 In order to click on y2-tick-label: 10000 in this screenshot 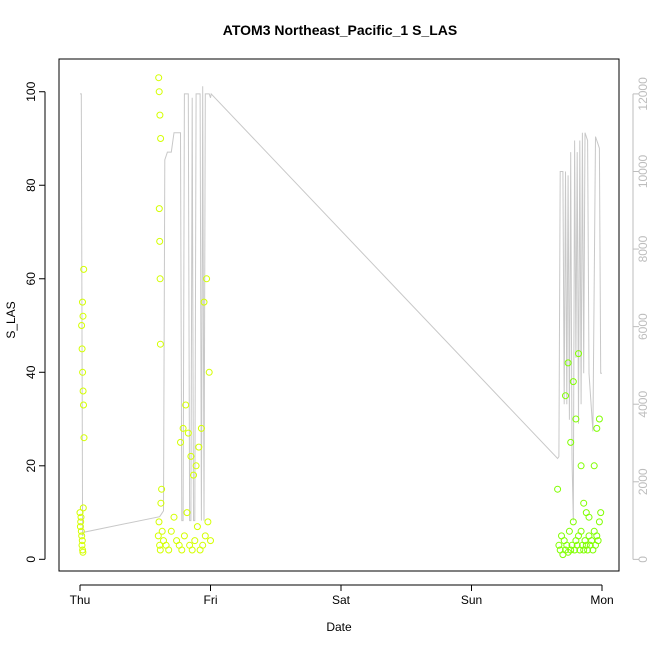, I will do `click(643, 171)`.